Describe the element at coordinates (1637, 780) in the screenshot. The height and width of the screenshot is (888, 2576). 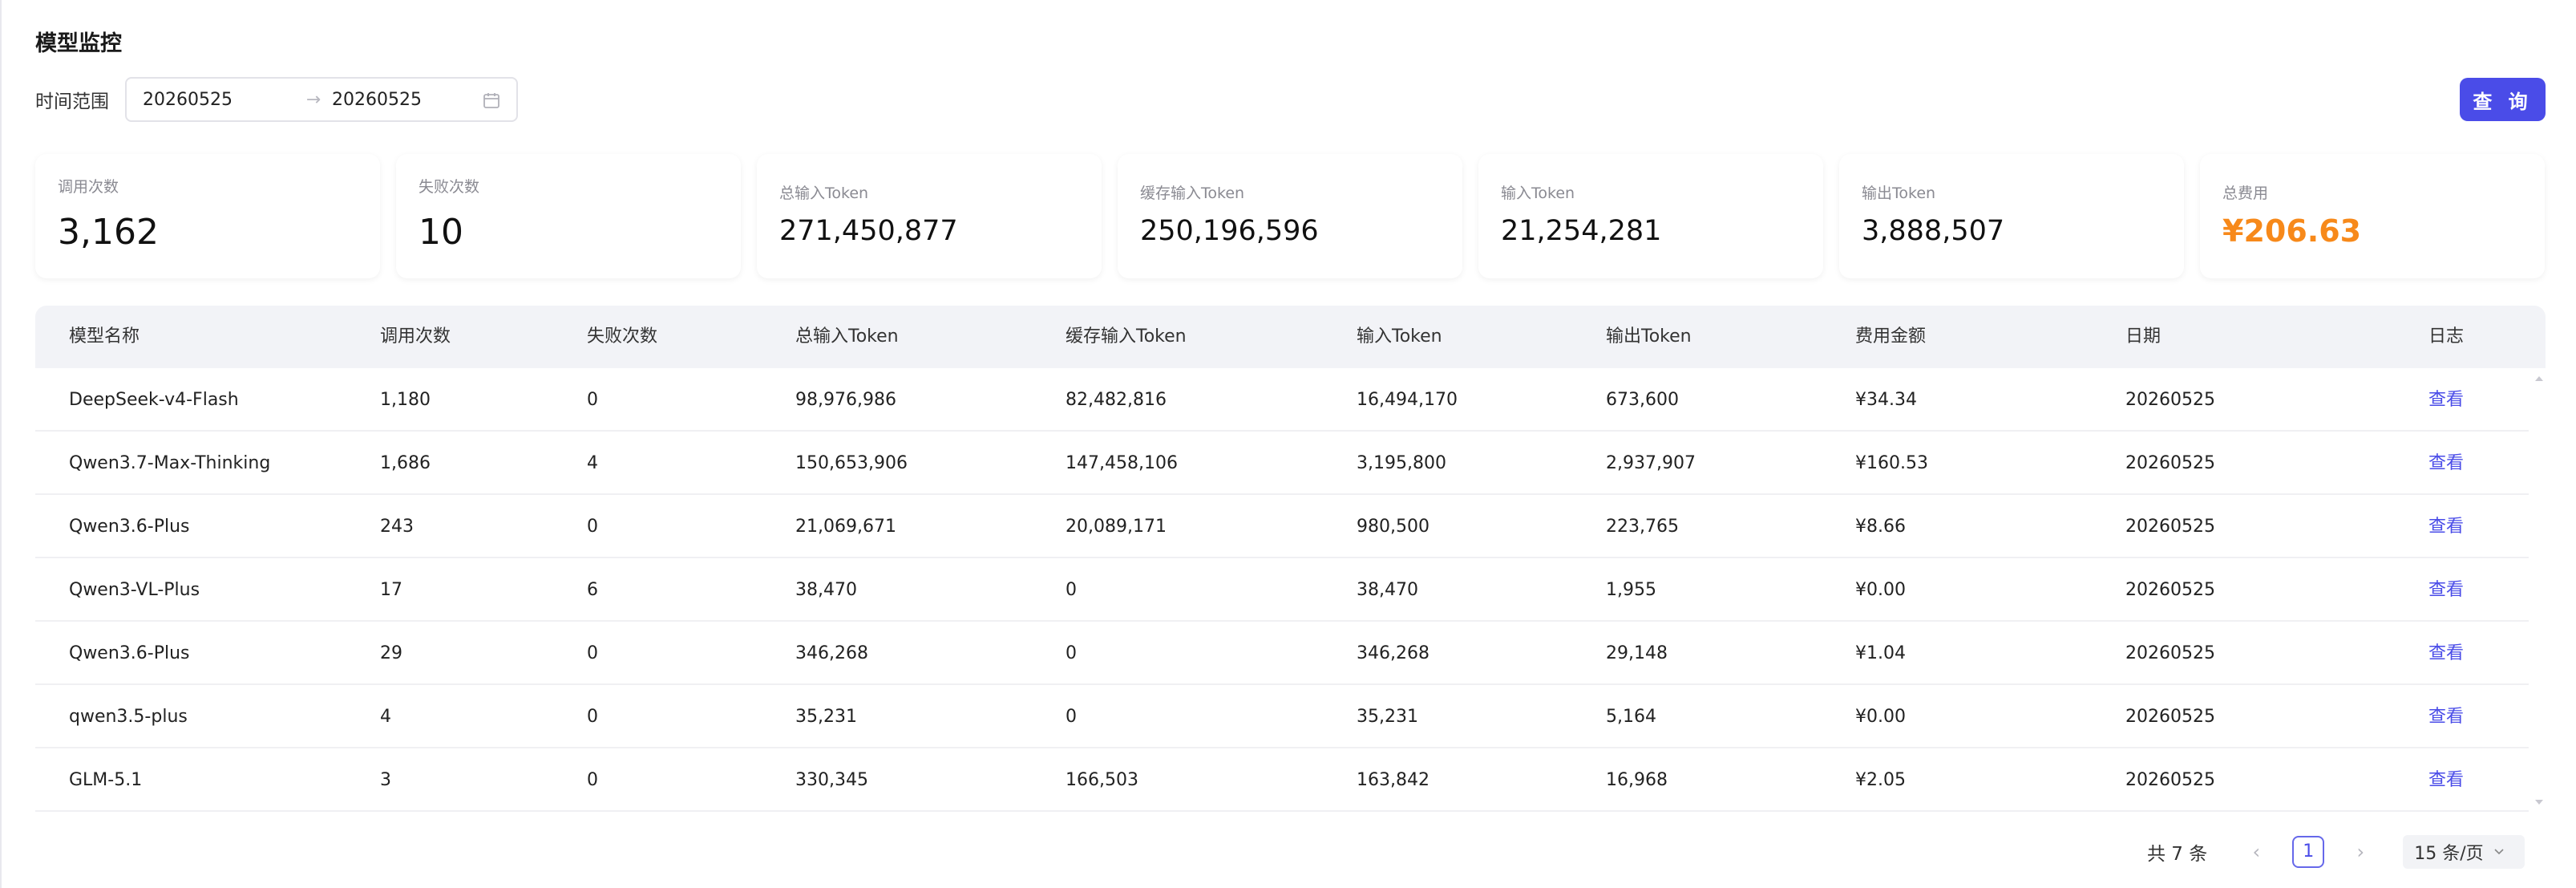
I see `table-cell: 16,968` at that location.